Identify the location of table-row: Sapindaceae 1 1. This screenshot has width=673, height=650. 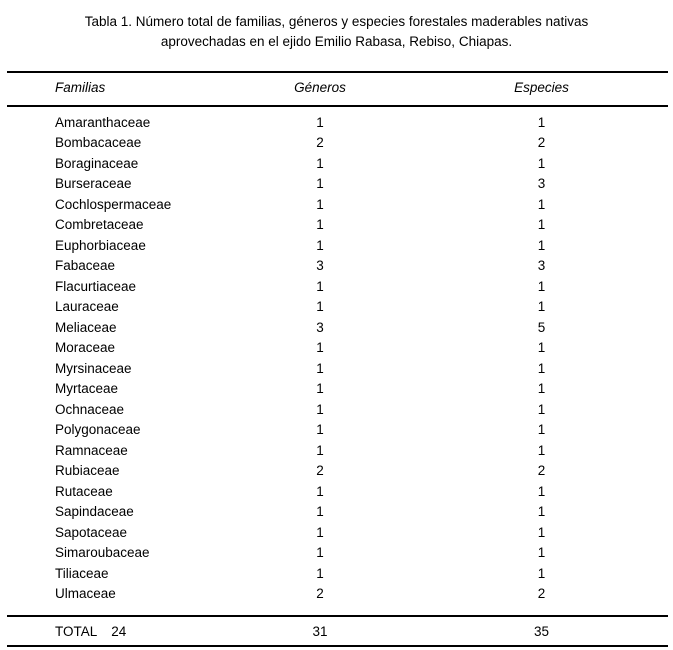
(337, 512).